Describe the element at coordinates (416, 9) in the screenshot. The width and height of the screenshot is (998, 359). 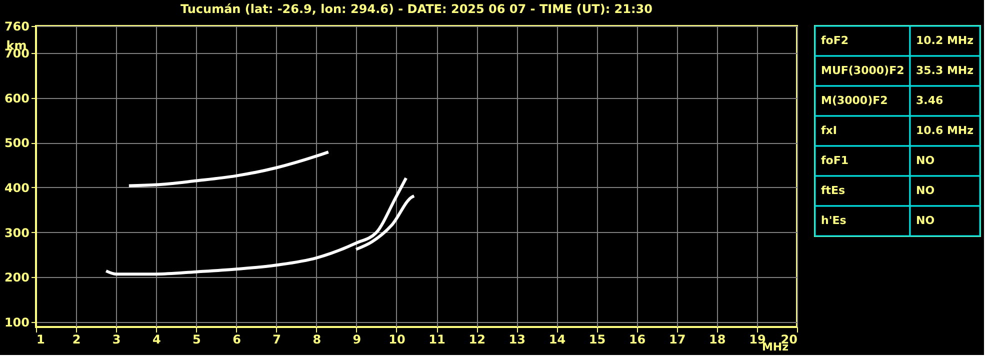
I see `chart-title: Tucumán (lat: -26.9, lon: 294.6) - DATE: 2025 06 07 - TIME (UT): 21:30` at that location.